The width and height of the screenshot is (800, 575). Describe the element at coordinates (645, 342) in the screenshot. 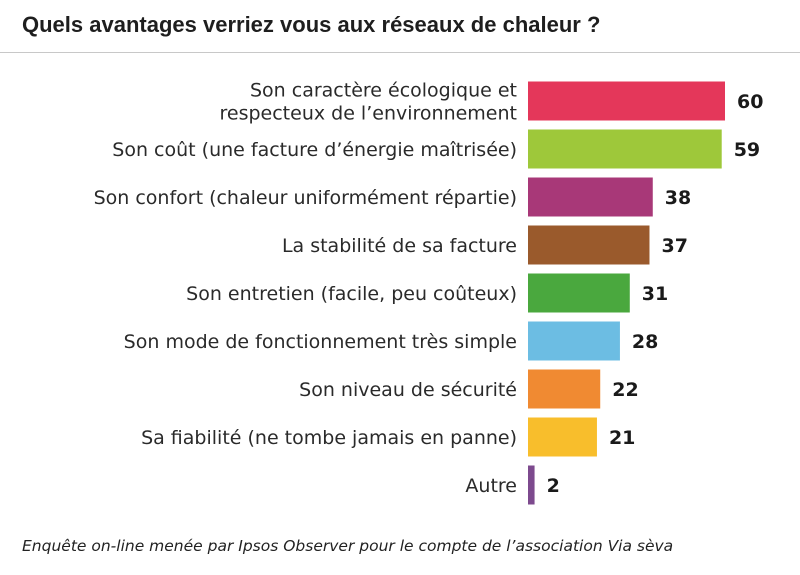

I see `bar-value-label-6: 28` at that location.